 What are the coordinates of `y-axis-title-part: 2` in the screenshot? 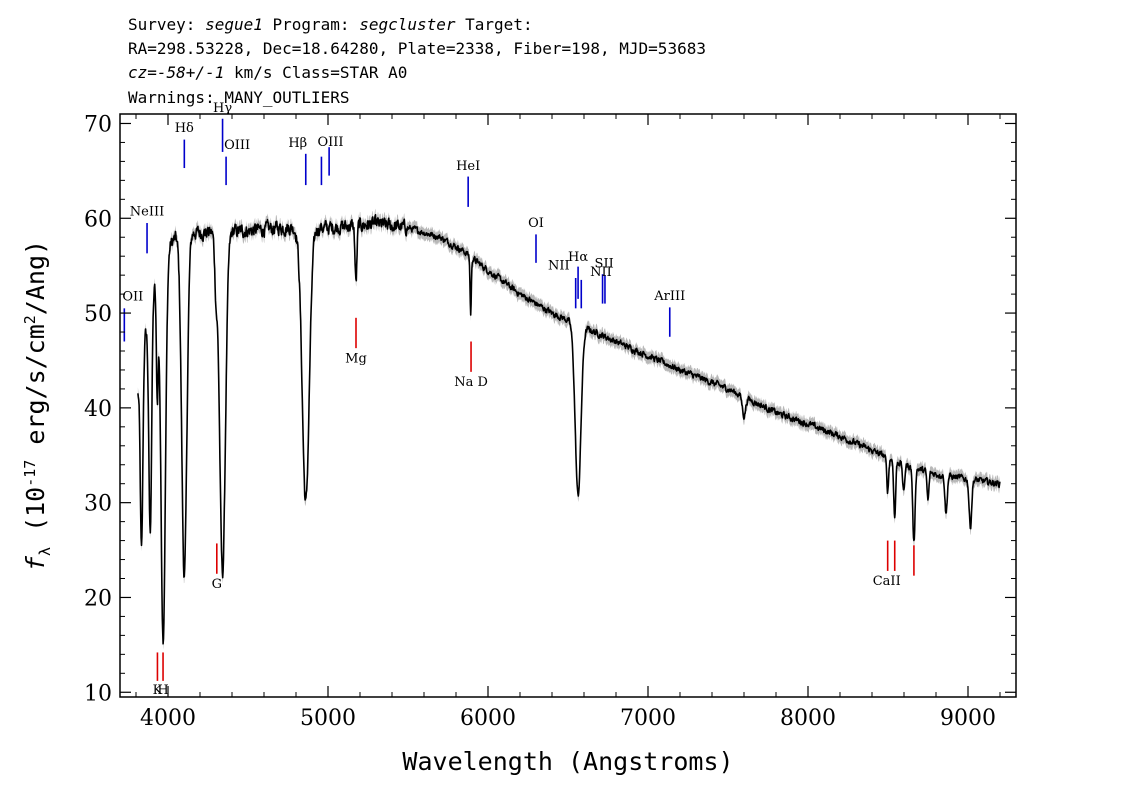 It's located at (30, 319).